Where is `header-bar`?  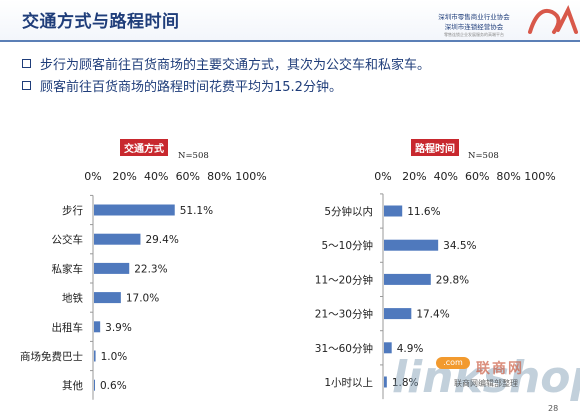
header-bar is located at coordinates (290, 20).